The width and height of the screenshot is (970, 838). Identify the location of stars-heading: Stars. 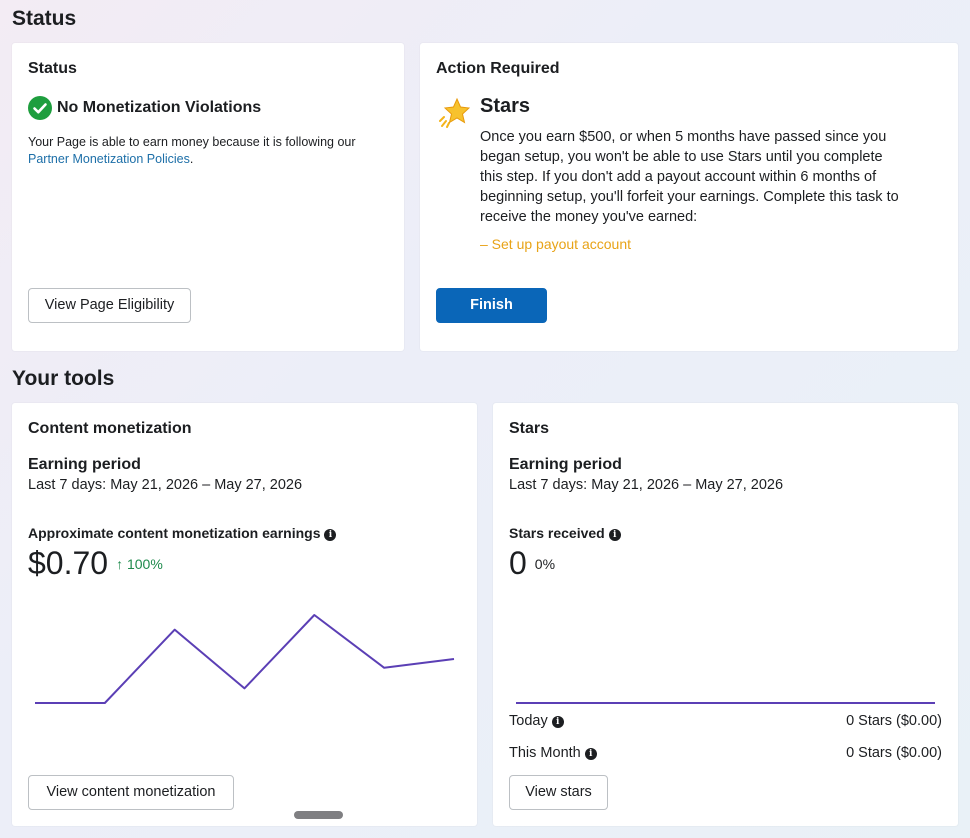
(505, 106).